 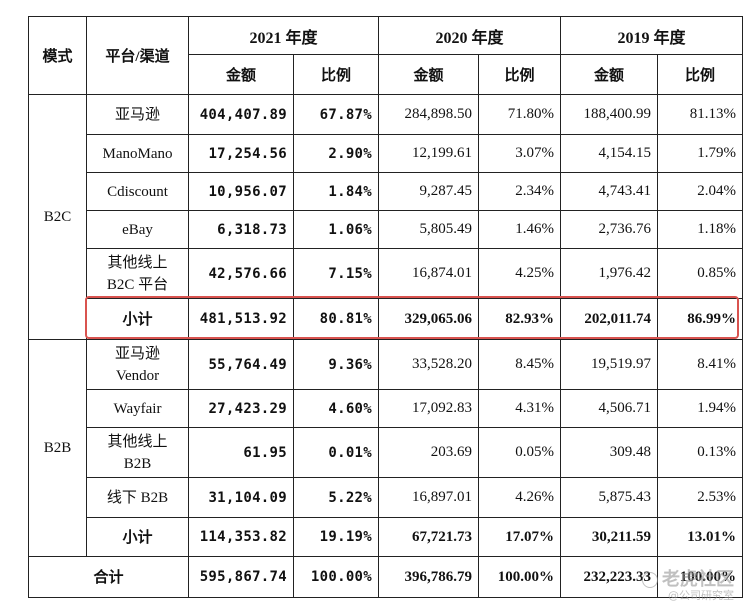 What do you see at coordinates (609, 577) in the screenshot?
I see `amount-2019-cell: 232,223.33` at bounding box center [609, 577].